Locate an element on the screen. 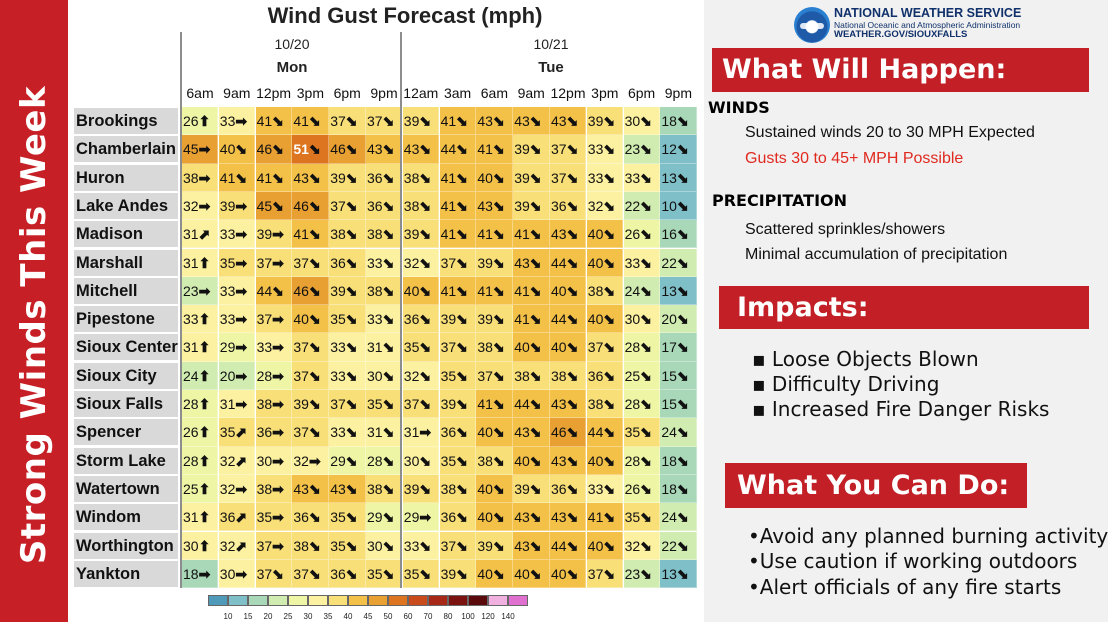 This screenshot has height=622, width=1108. heatmap-cell: 33➡ is located at coordinates (273, 347).